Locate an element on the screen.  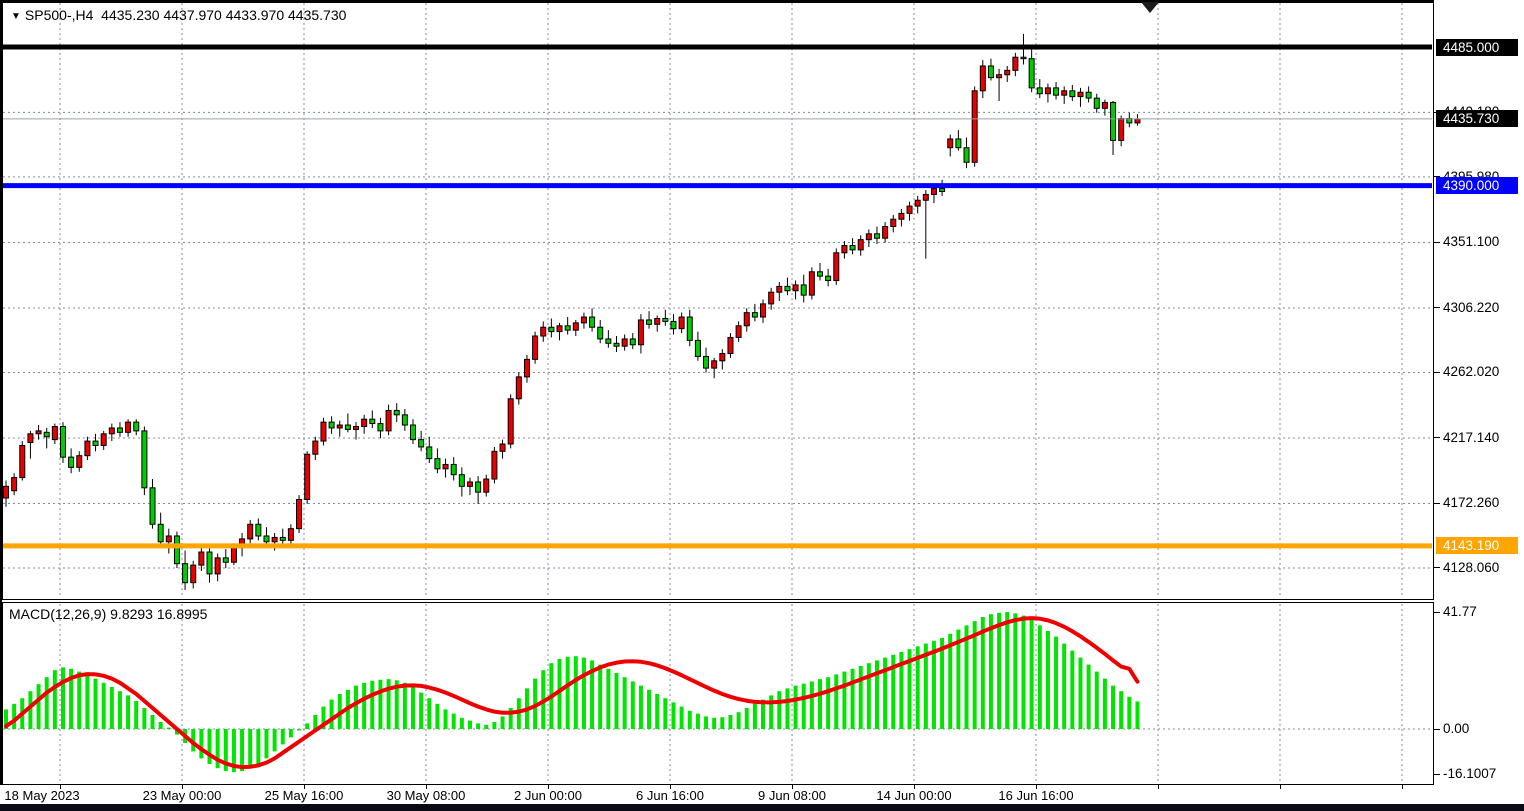
window-bottom-edge is located at coordinates (762, 807).